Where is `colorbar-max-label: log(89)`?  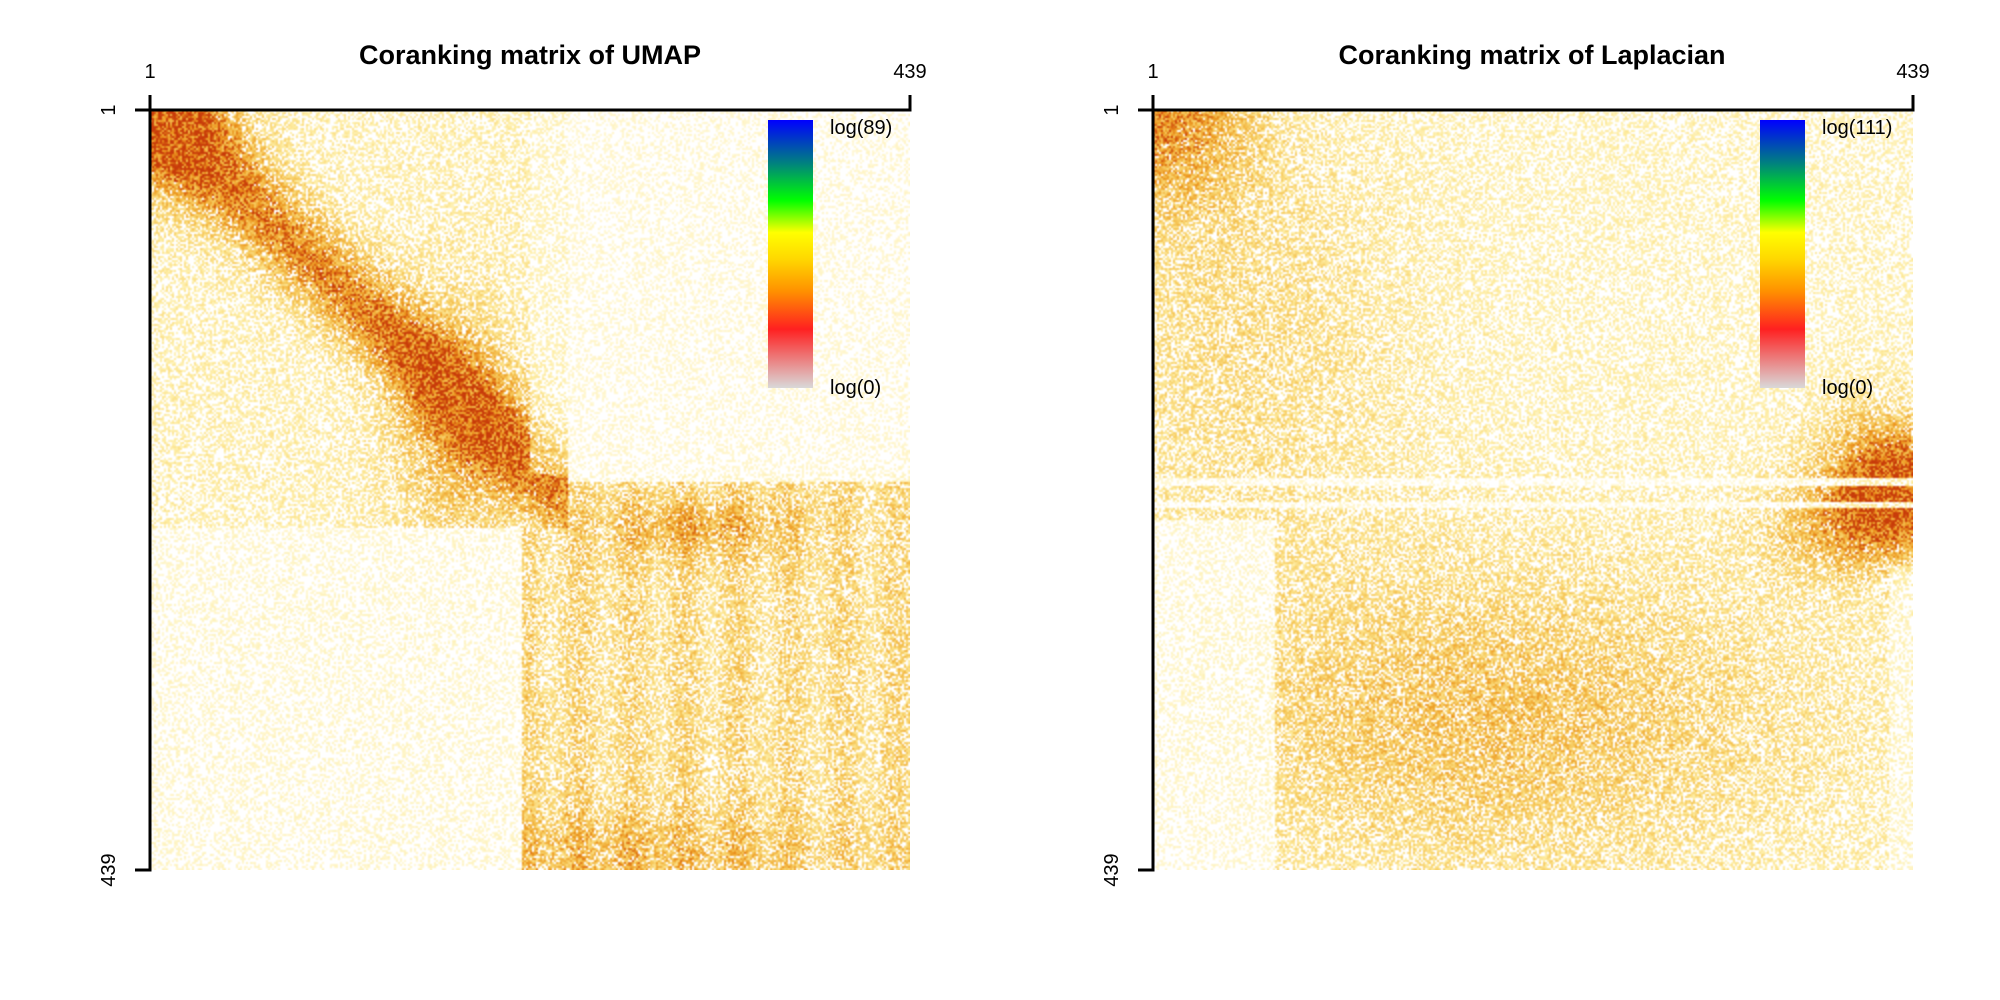
colorbar-max-label: log(89) is located at coordinates (861, 128).